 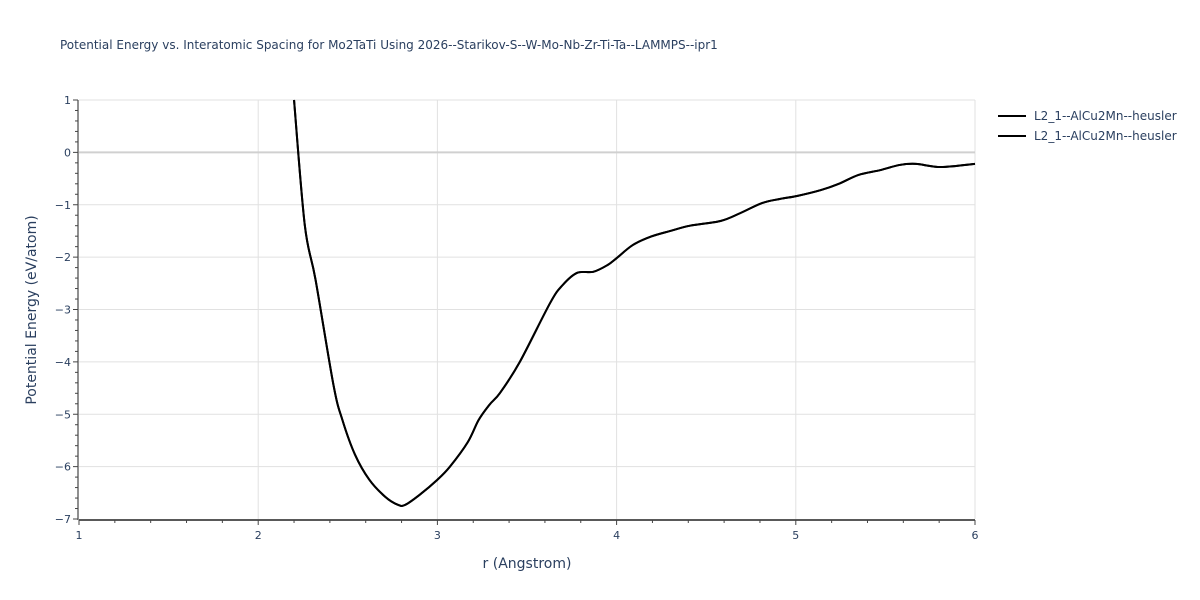 What do you see at coordinates (63, 519) in the screenshot?
I see `svg-text: −7` at bounding box center [63, 519].